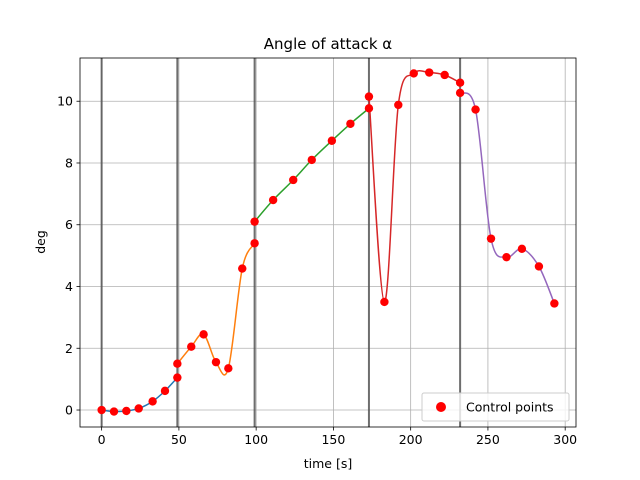 The width and height of the screenshot is (640, 480). I want to click on x-tick-label: 0, so click(102, 439).